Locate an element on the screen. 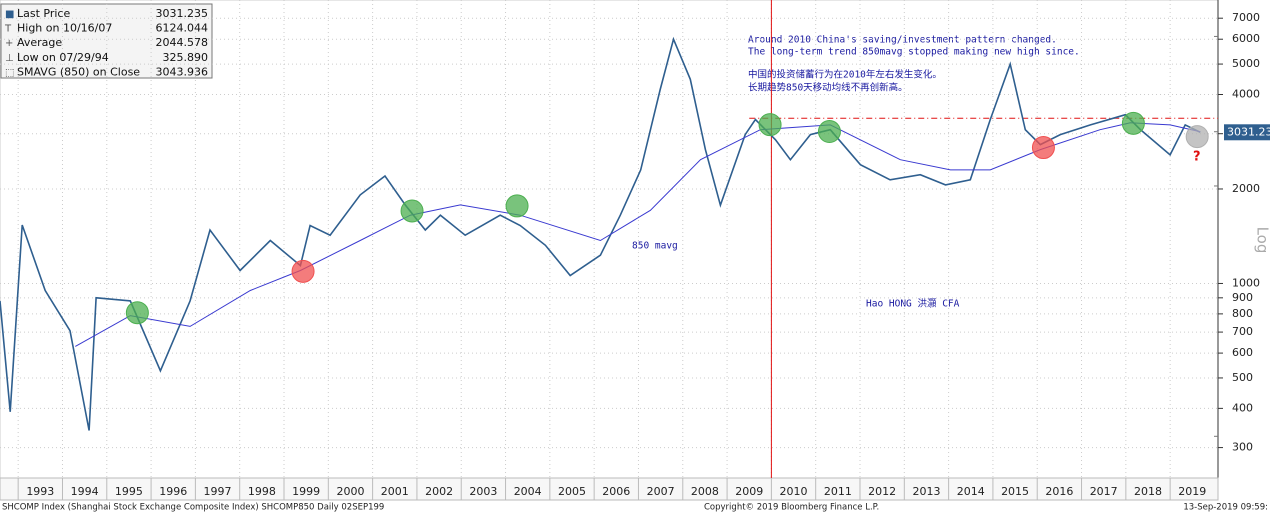  y-tick-label: 1000 is located at coordinates (1246, 282).